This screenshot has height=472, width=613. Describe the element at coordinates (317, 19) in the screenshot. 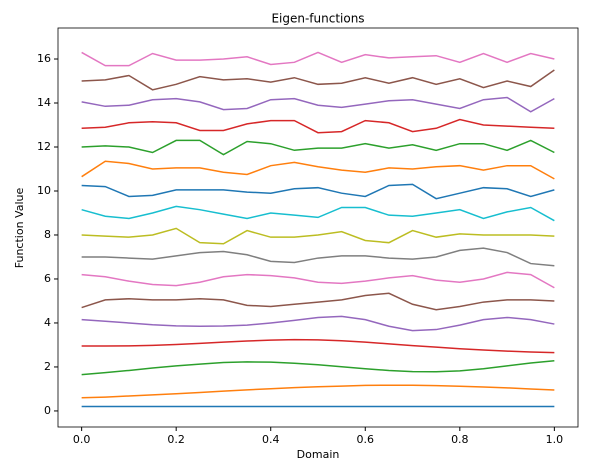

I see `chart-title: Eigen-functions` at that location.